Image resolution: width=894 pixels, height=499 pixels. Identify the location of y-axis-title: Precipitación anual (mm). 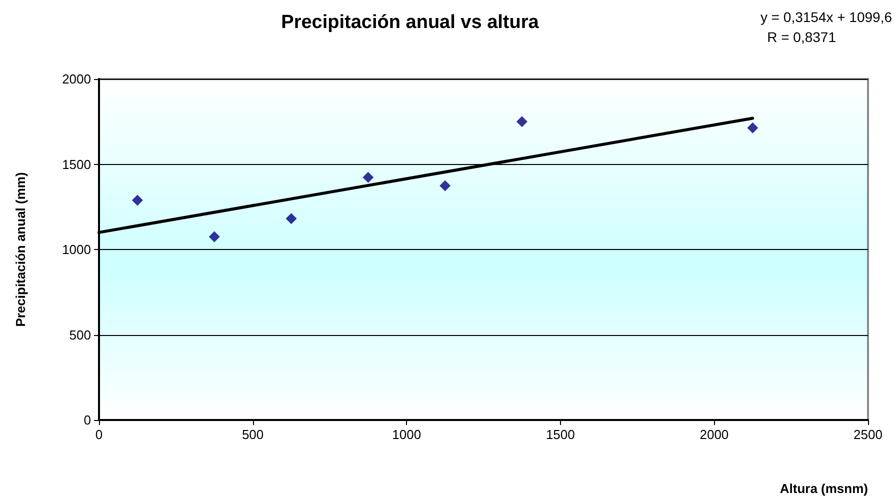
(20, 249).